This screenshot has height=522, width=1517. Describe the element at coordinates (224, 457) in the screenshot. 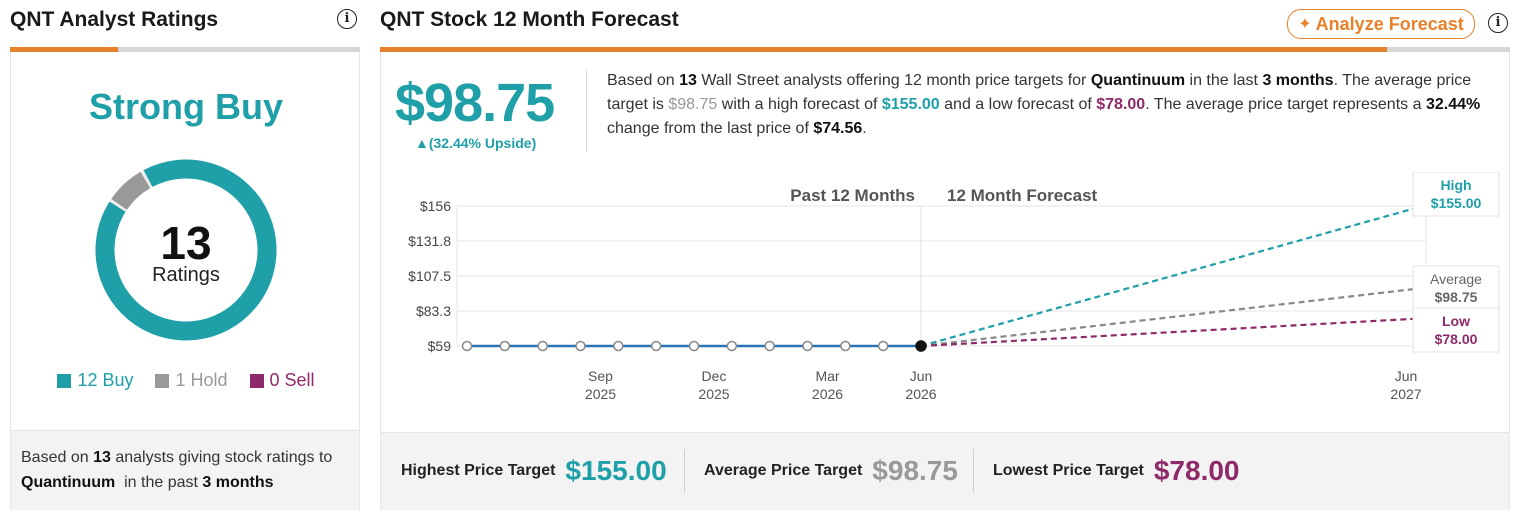

I see `footer-text: analysts giving stock ratings to` at that location.